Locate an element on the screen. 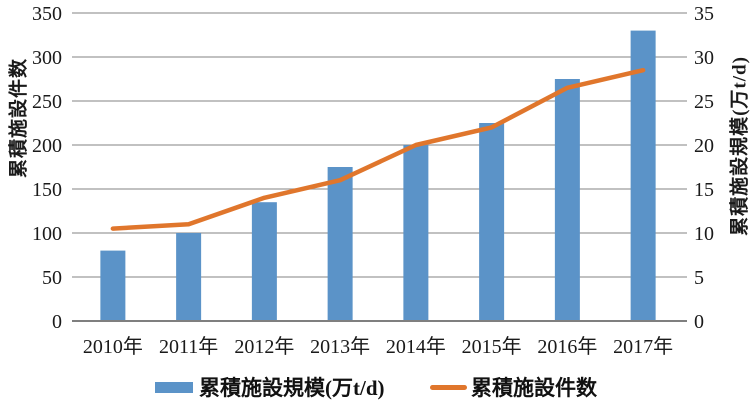 The width and height of the screenshot is (750, 402). left-axis-title: 累積施設件数 is located at coordinates (17, 118).